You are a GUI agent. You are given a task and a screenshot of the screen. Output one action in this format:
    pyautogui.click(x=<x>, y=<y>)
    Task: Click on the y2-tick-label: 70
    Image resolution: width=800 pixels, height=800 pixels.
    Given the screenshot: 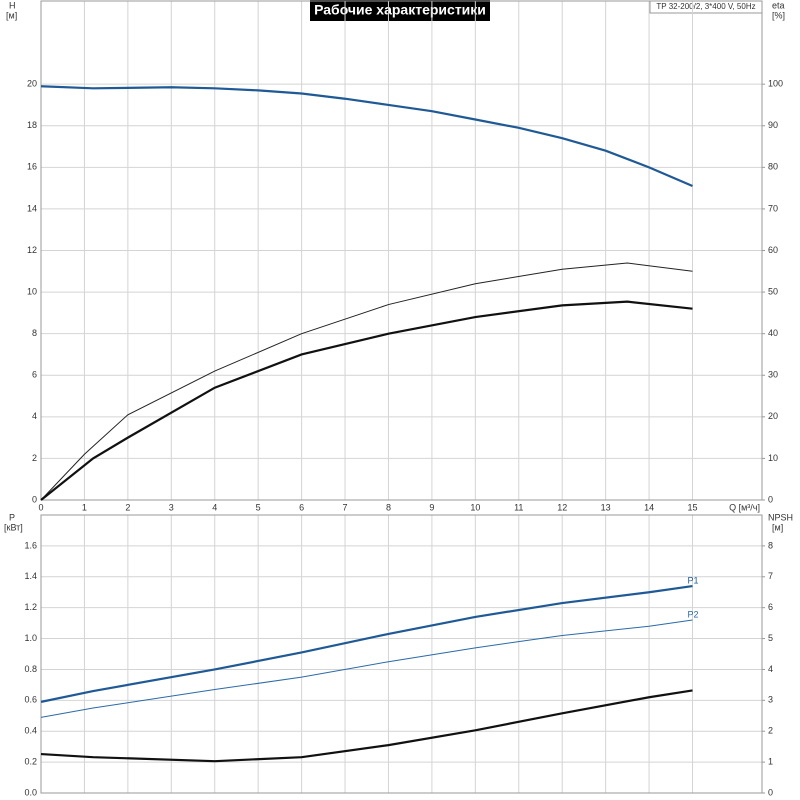 What is the action you would take?
    pyautogui.click(x=773, y=208)
    